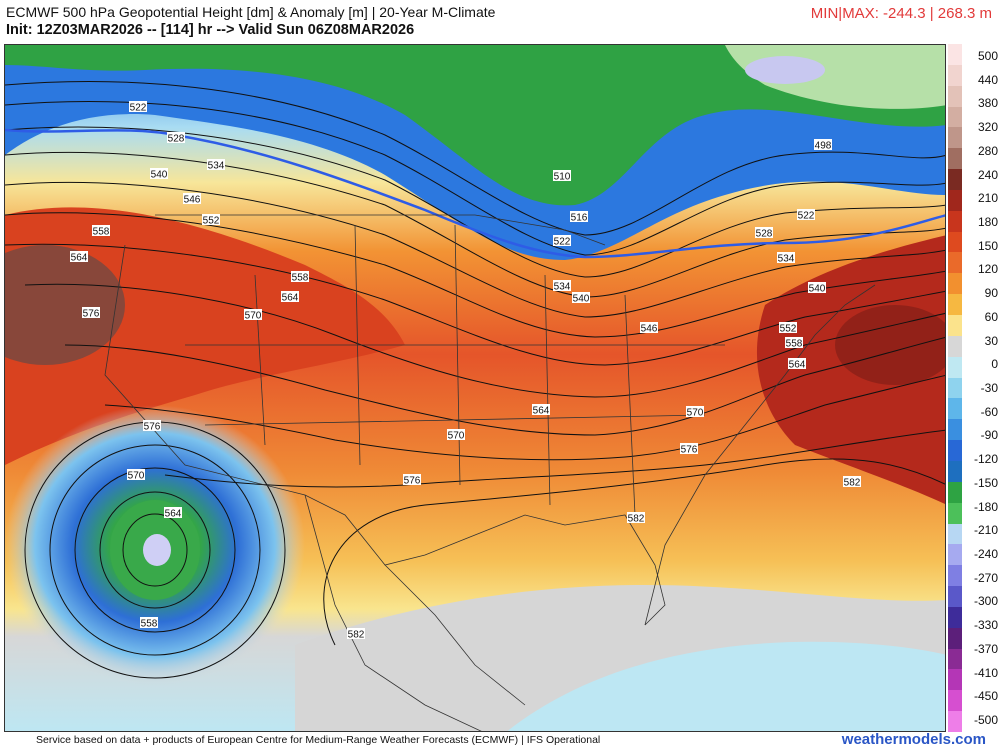 This screenshot has height=750, width=1000. What do you see at coordinates (823, 146) in the screenshot?
I see `svg-text: 498` at bounding box center [823, 146].